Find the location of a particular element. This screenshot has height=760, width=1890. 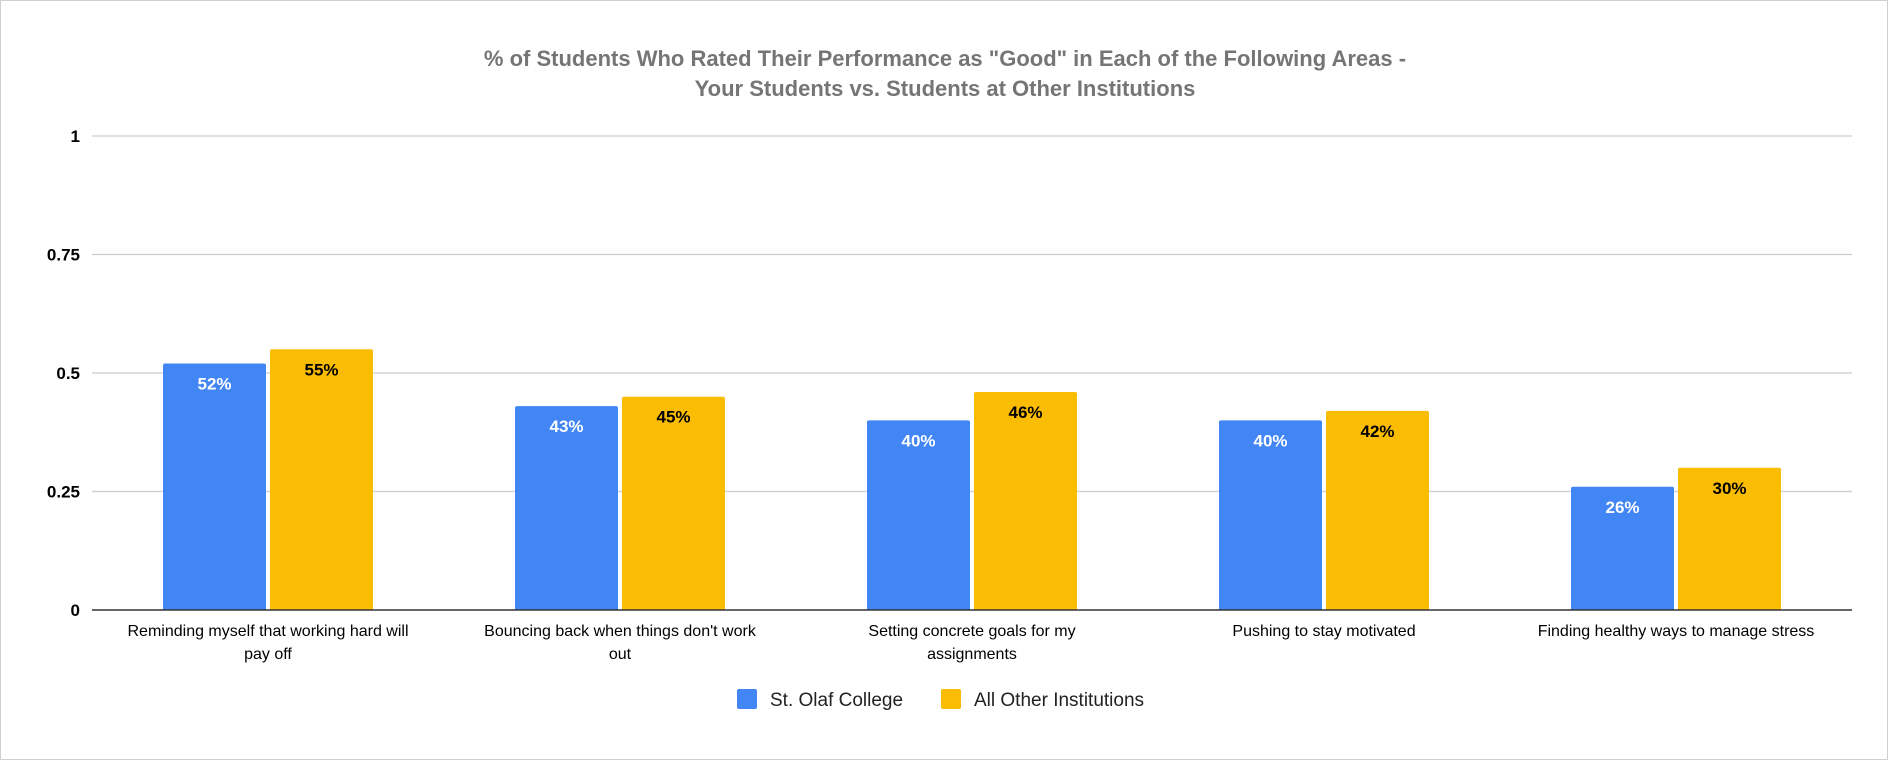

y-tick-label: 0.25 is located at coordinates (63, 492).